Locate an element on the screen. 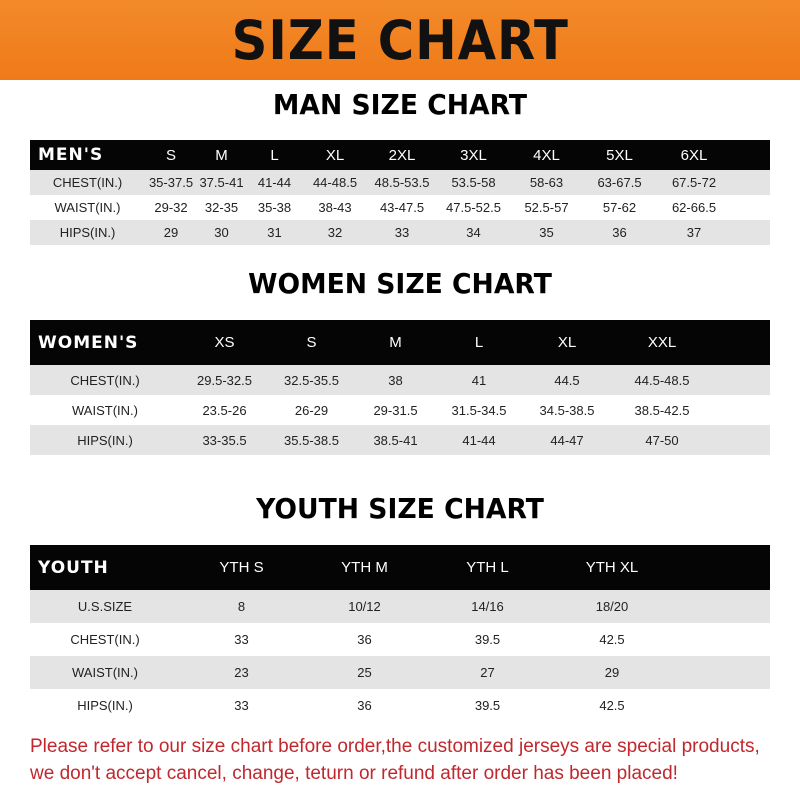 This screenshot has width=800, height=800. size-header: XXL is located at coordinates (662, 342).